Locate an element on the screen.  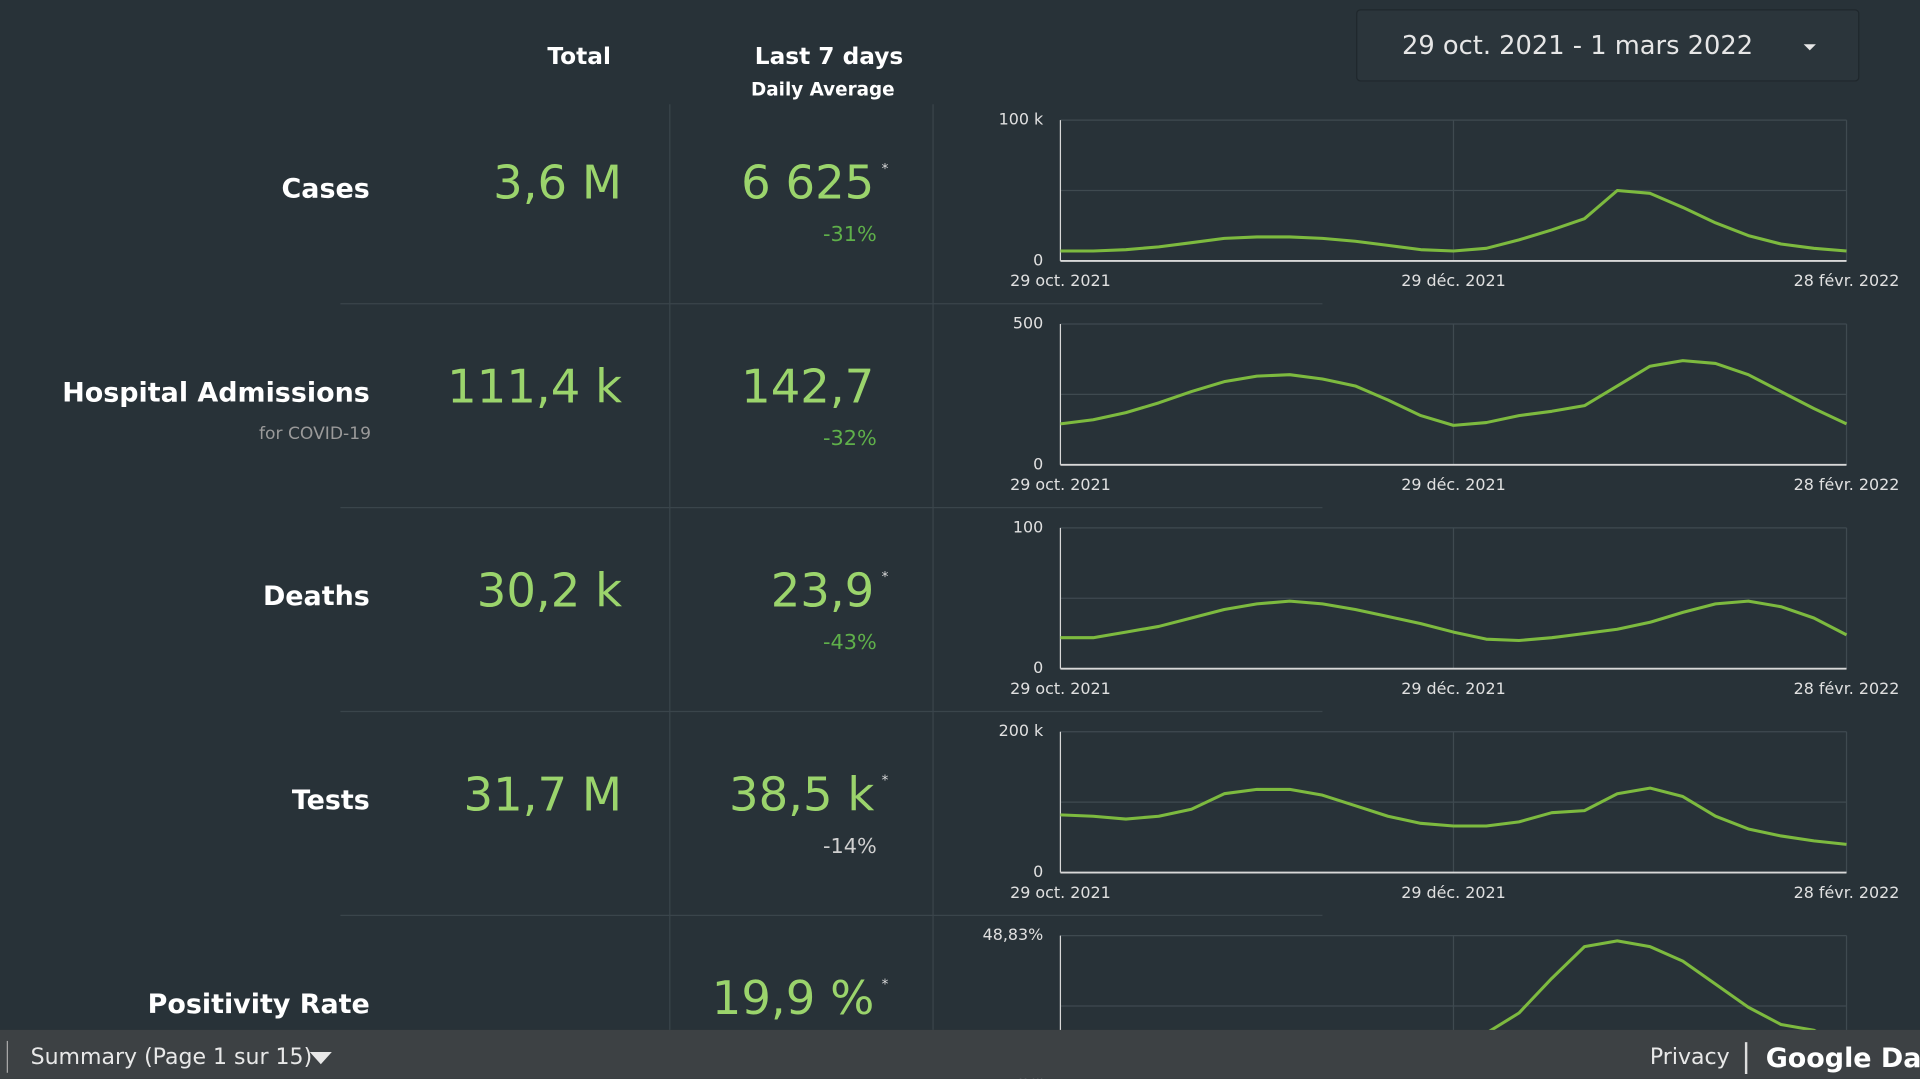
last7-value: 142,7 is located at coordinates (807, 387).